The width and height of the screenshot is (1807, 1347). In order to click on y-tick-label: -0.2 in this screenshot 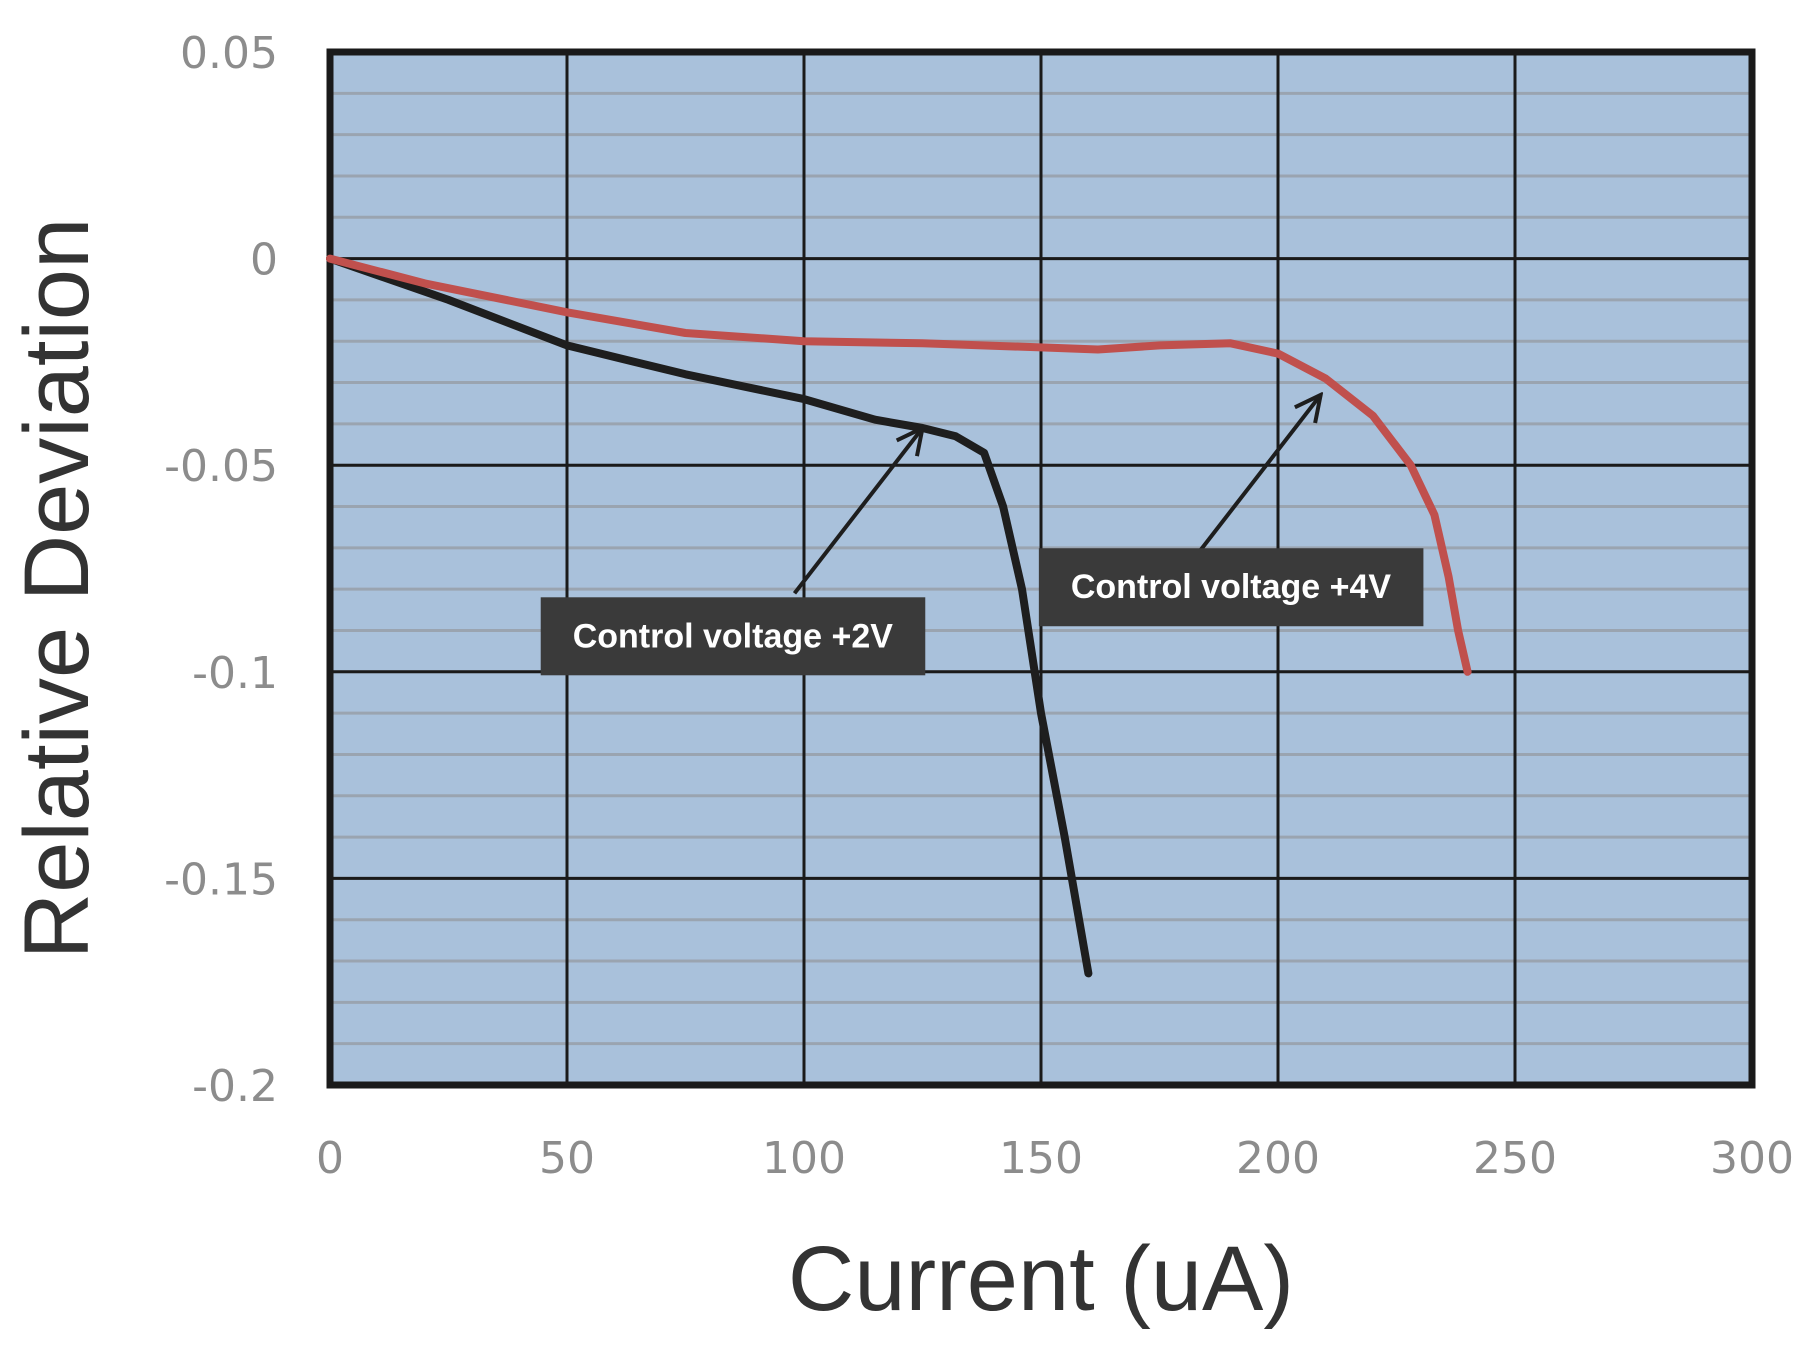, I will do `click(235, 1086)`.